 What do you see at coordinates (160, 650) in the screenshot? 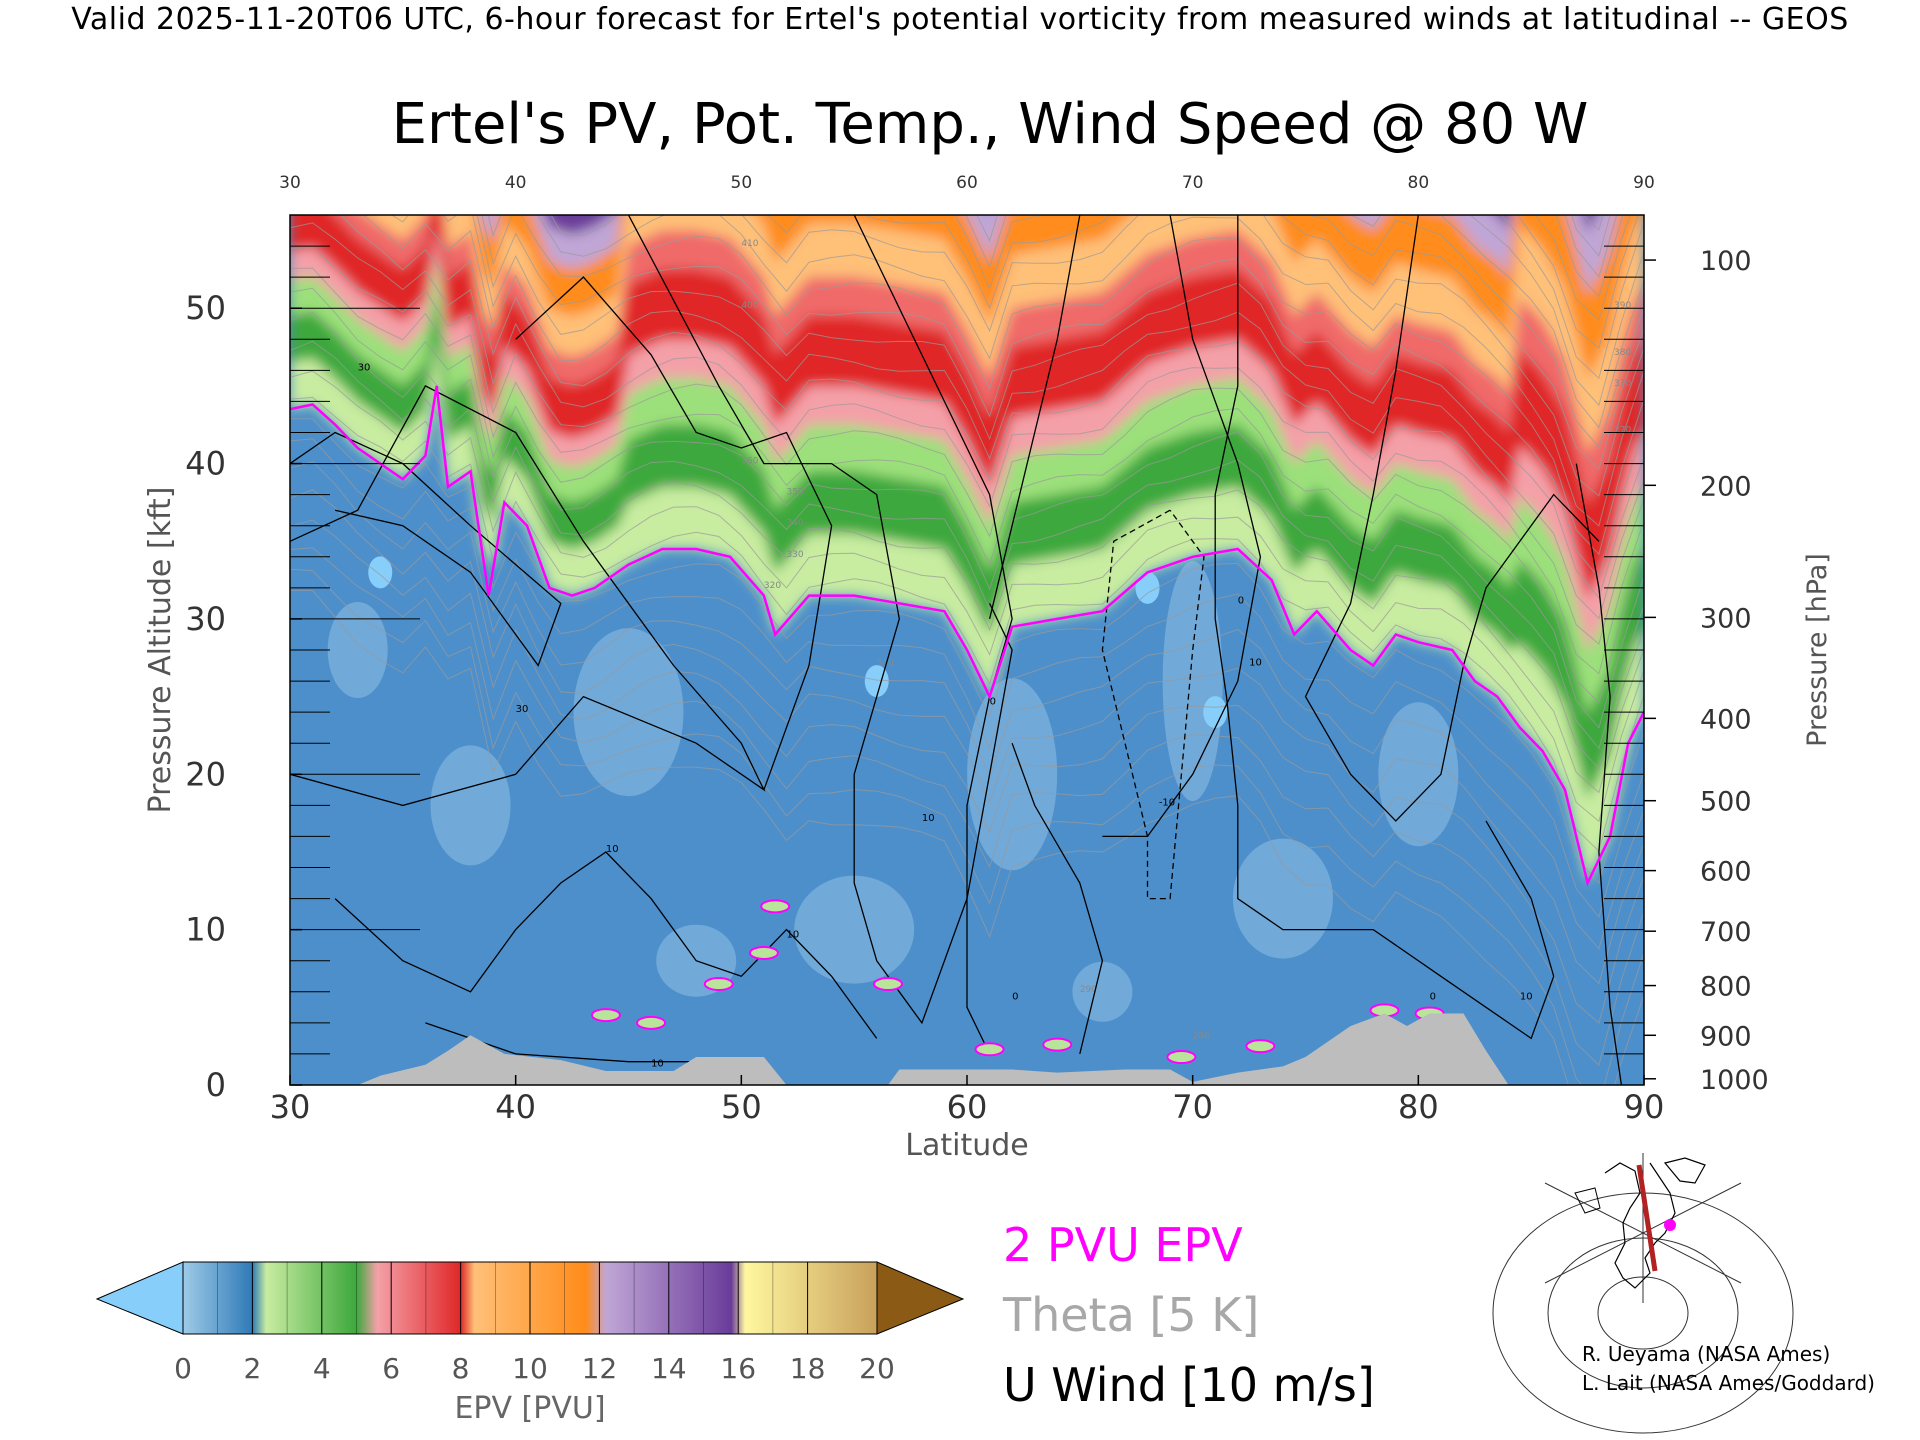
I see `y-axis-label: Pressure Altitude [kft]` at bounding box center [160, 650].